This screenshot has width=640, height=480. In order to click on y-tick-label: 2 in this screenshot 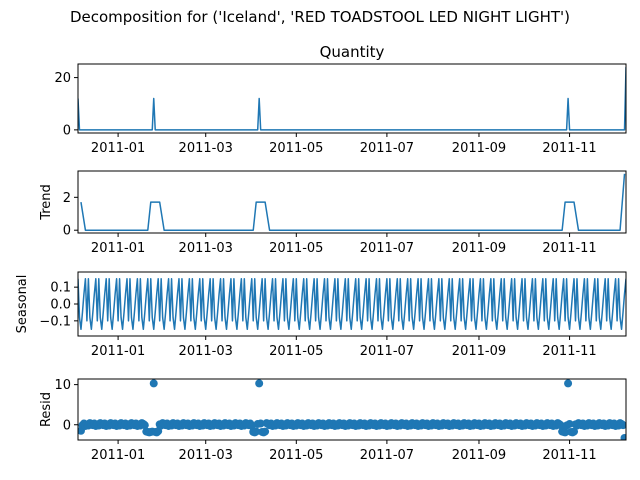, I will do `click(67, 198)`.